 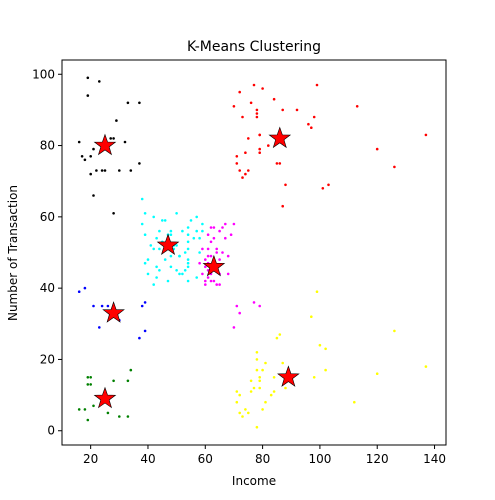 What do you see at coordinates (264, 455) in the screenshot?
I see `x-axis-ticks: 20 40 60 80 100 120 140` at bounding box center [264, 455].